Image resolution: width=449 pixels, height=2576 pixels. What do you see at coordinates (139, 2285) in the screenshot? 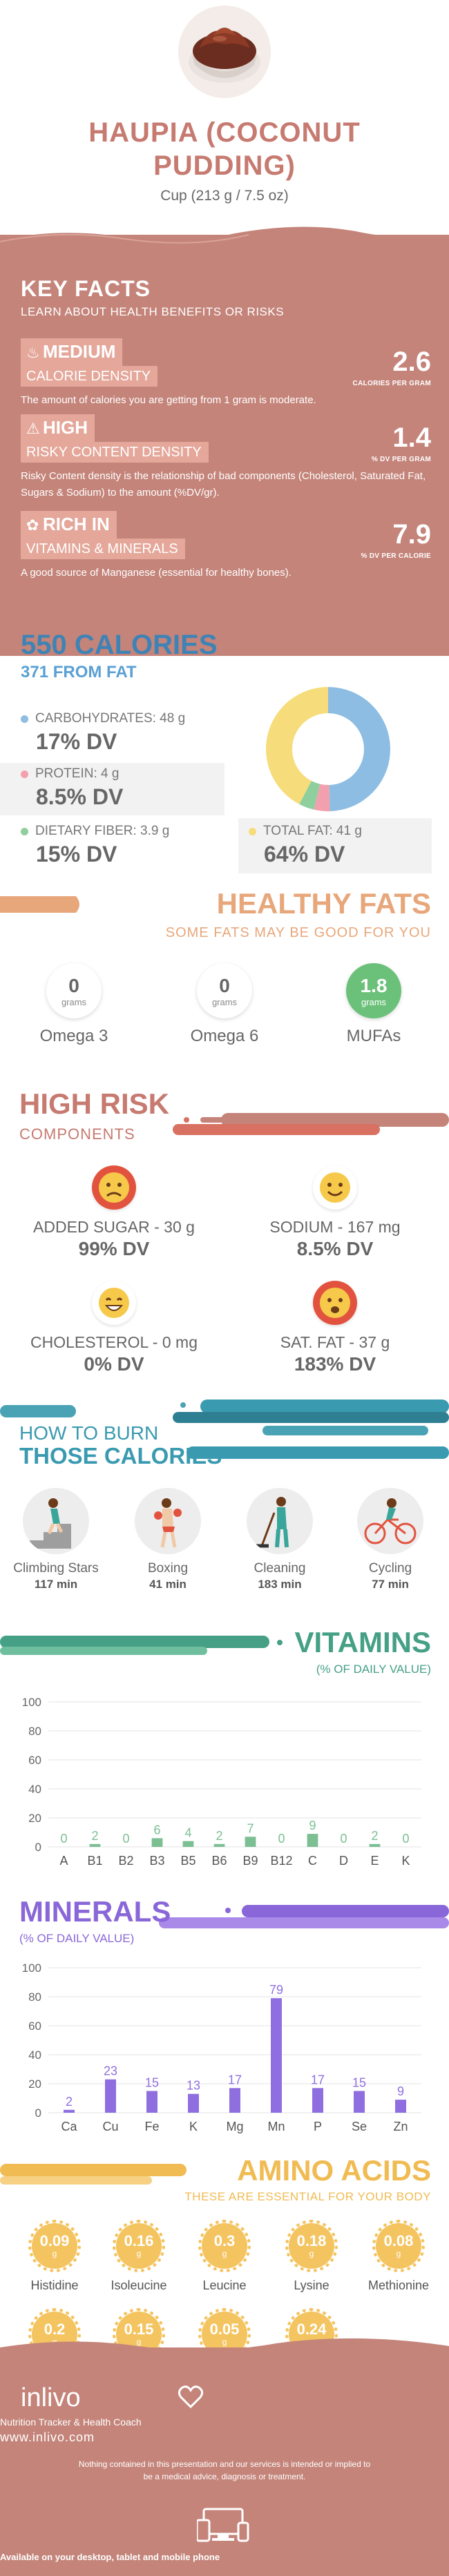
I see `amino-name: Isoleucine` at bounding box center [139, 2285].